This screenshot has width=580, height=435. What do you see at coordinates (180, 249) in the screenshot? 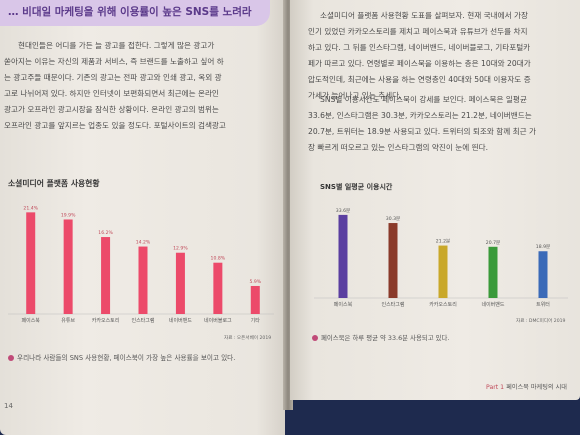
I see `bar-value-label: 12.9%` at bounding box center [180, 249].